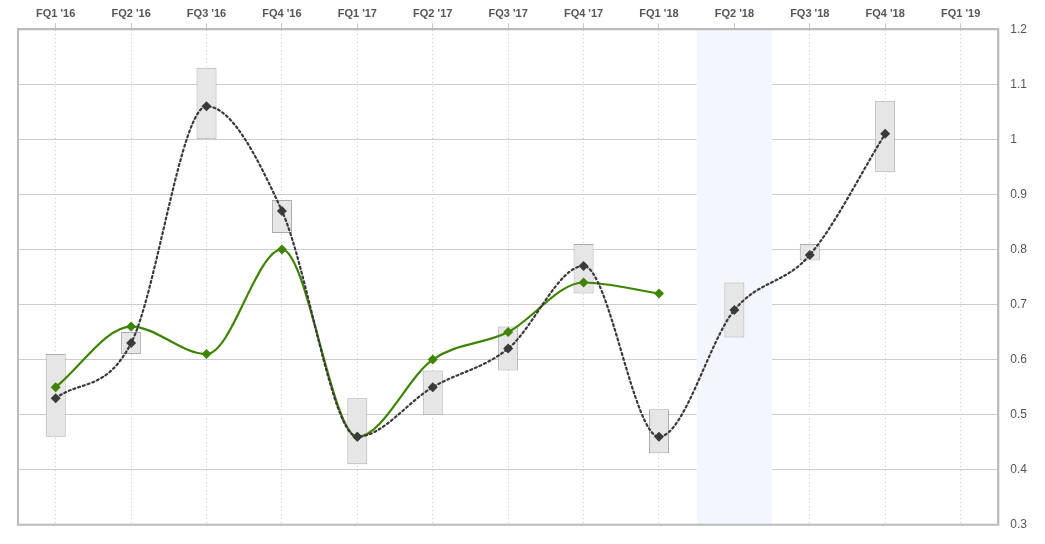  I want to click on y-tick-label: 0.8, so click(1019, 248).